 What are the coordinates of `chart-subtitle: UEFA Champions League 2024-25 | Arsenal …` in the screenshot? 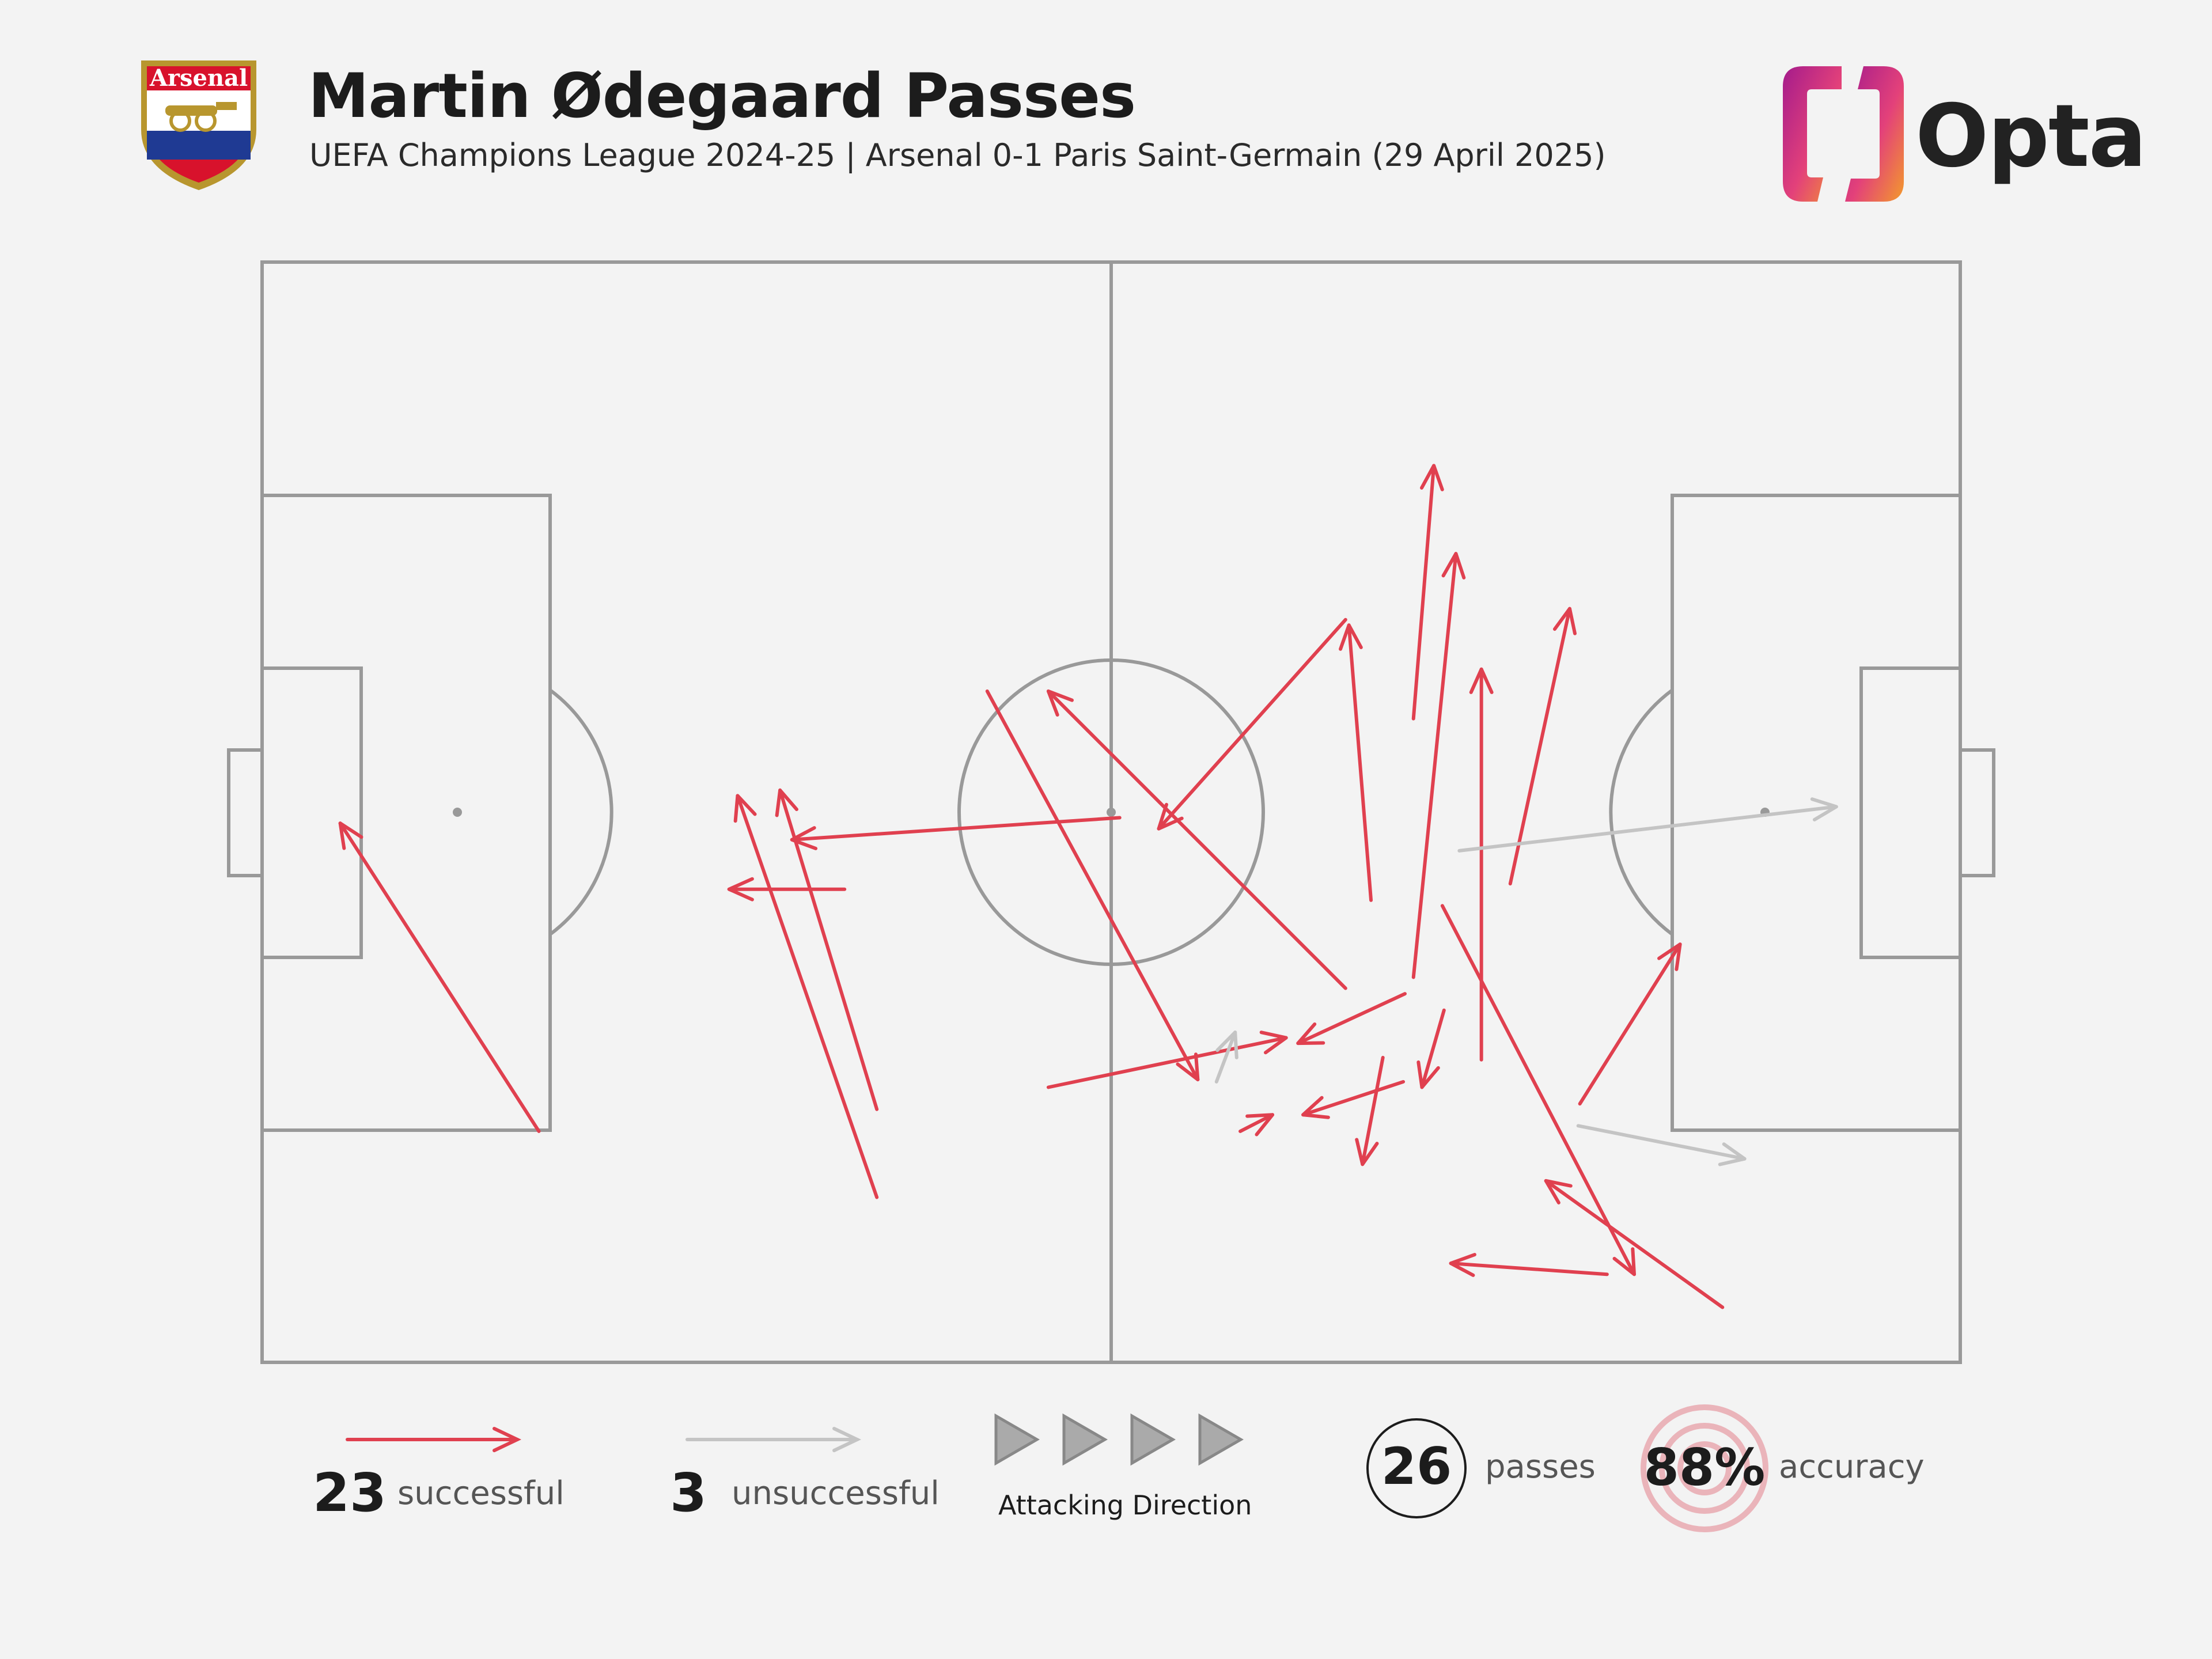 It's located at (957, 155).